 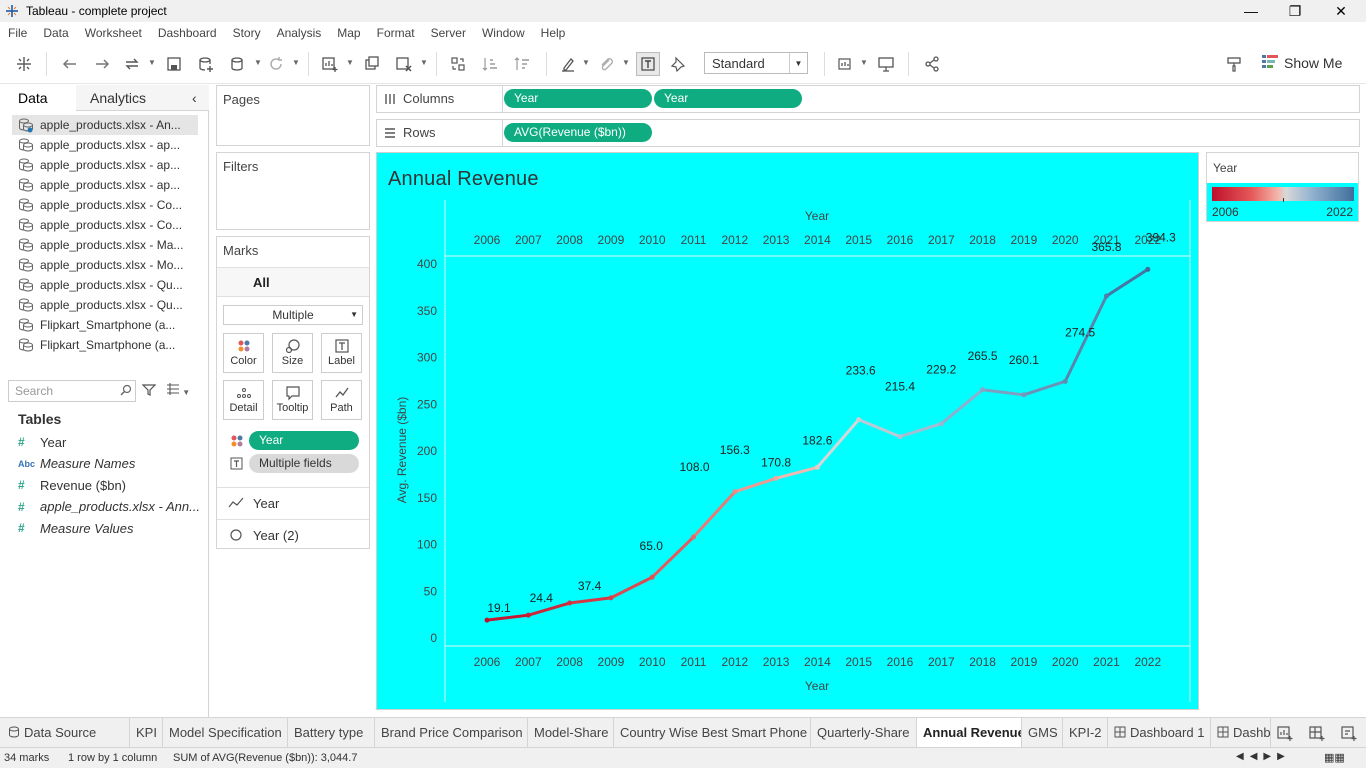 I want to click on menu-server: Server, so click(x=448, y=33).